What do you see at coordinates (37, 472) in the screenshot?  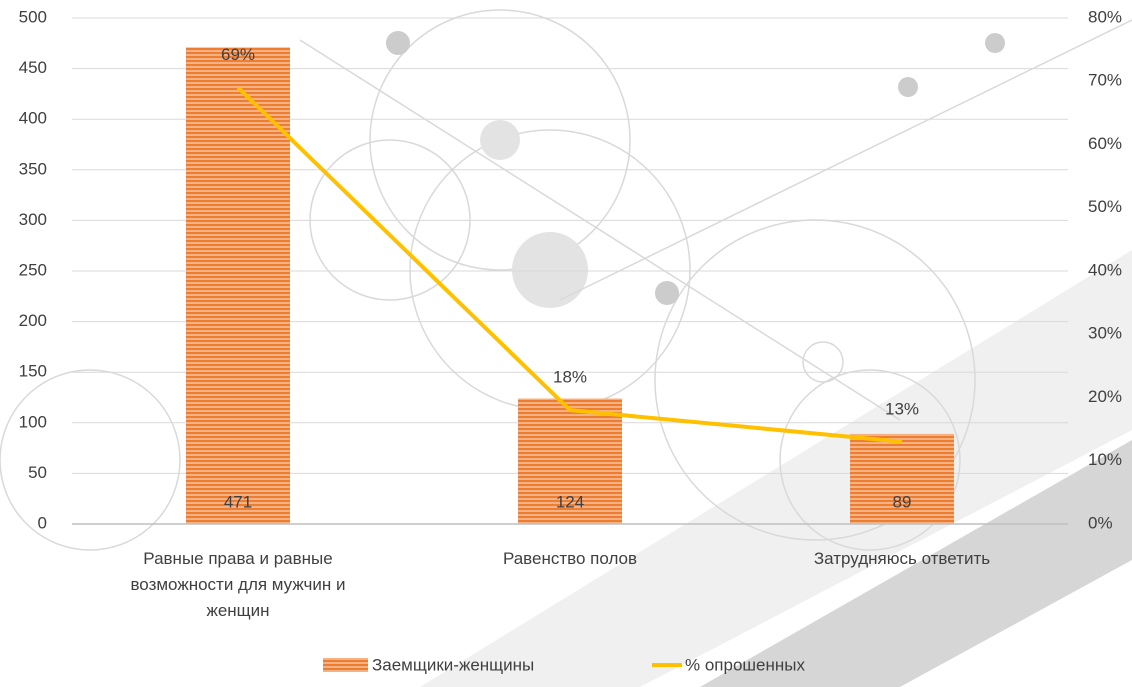 I see `y-tick-label: 50` at bounding box center [37, 472].